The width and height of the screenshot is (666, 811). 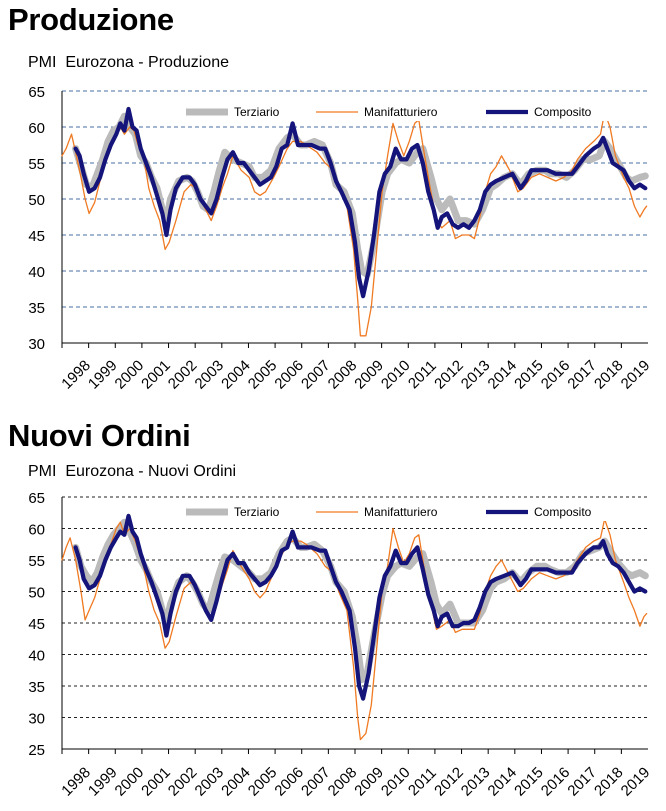 I want to click on chart-title: Produzione, so click(x=91, y=19).